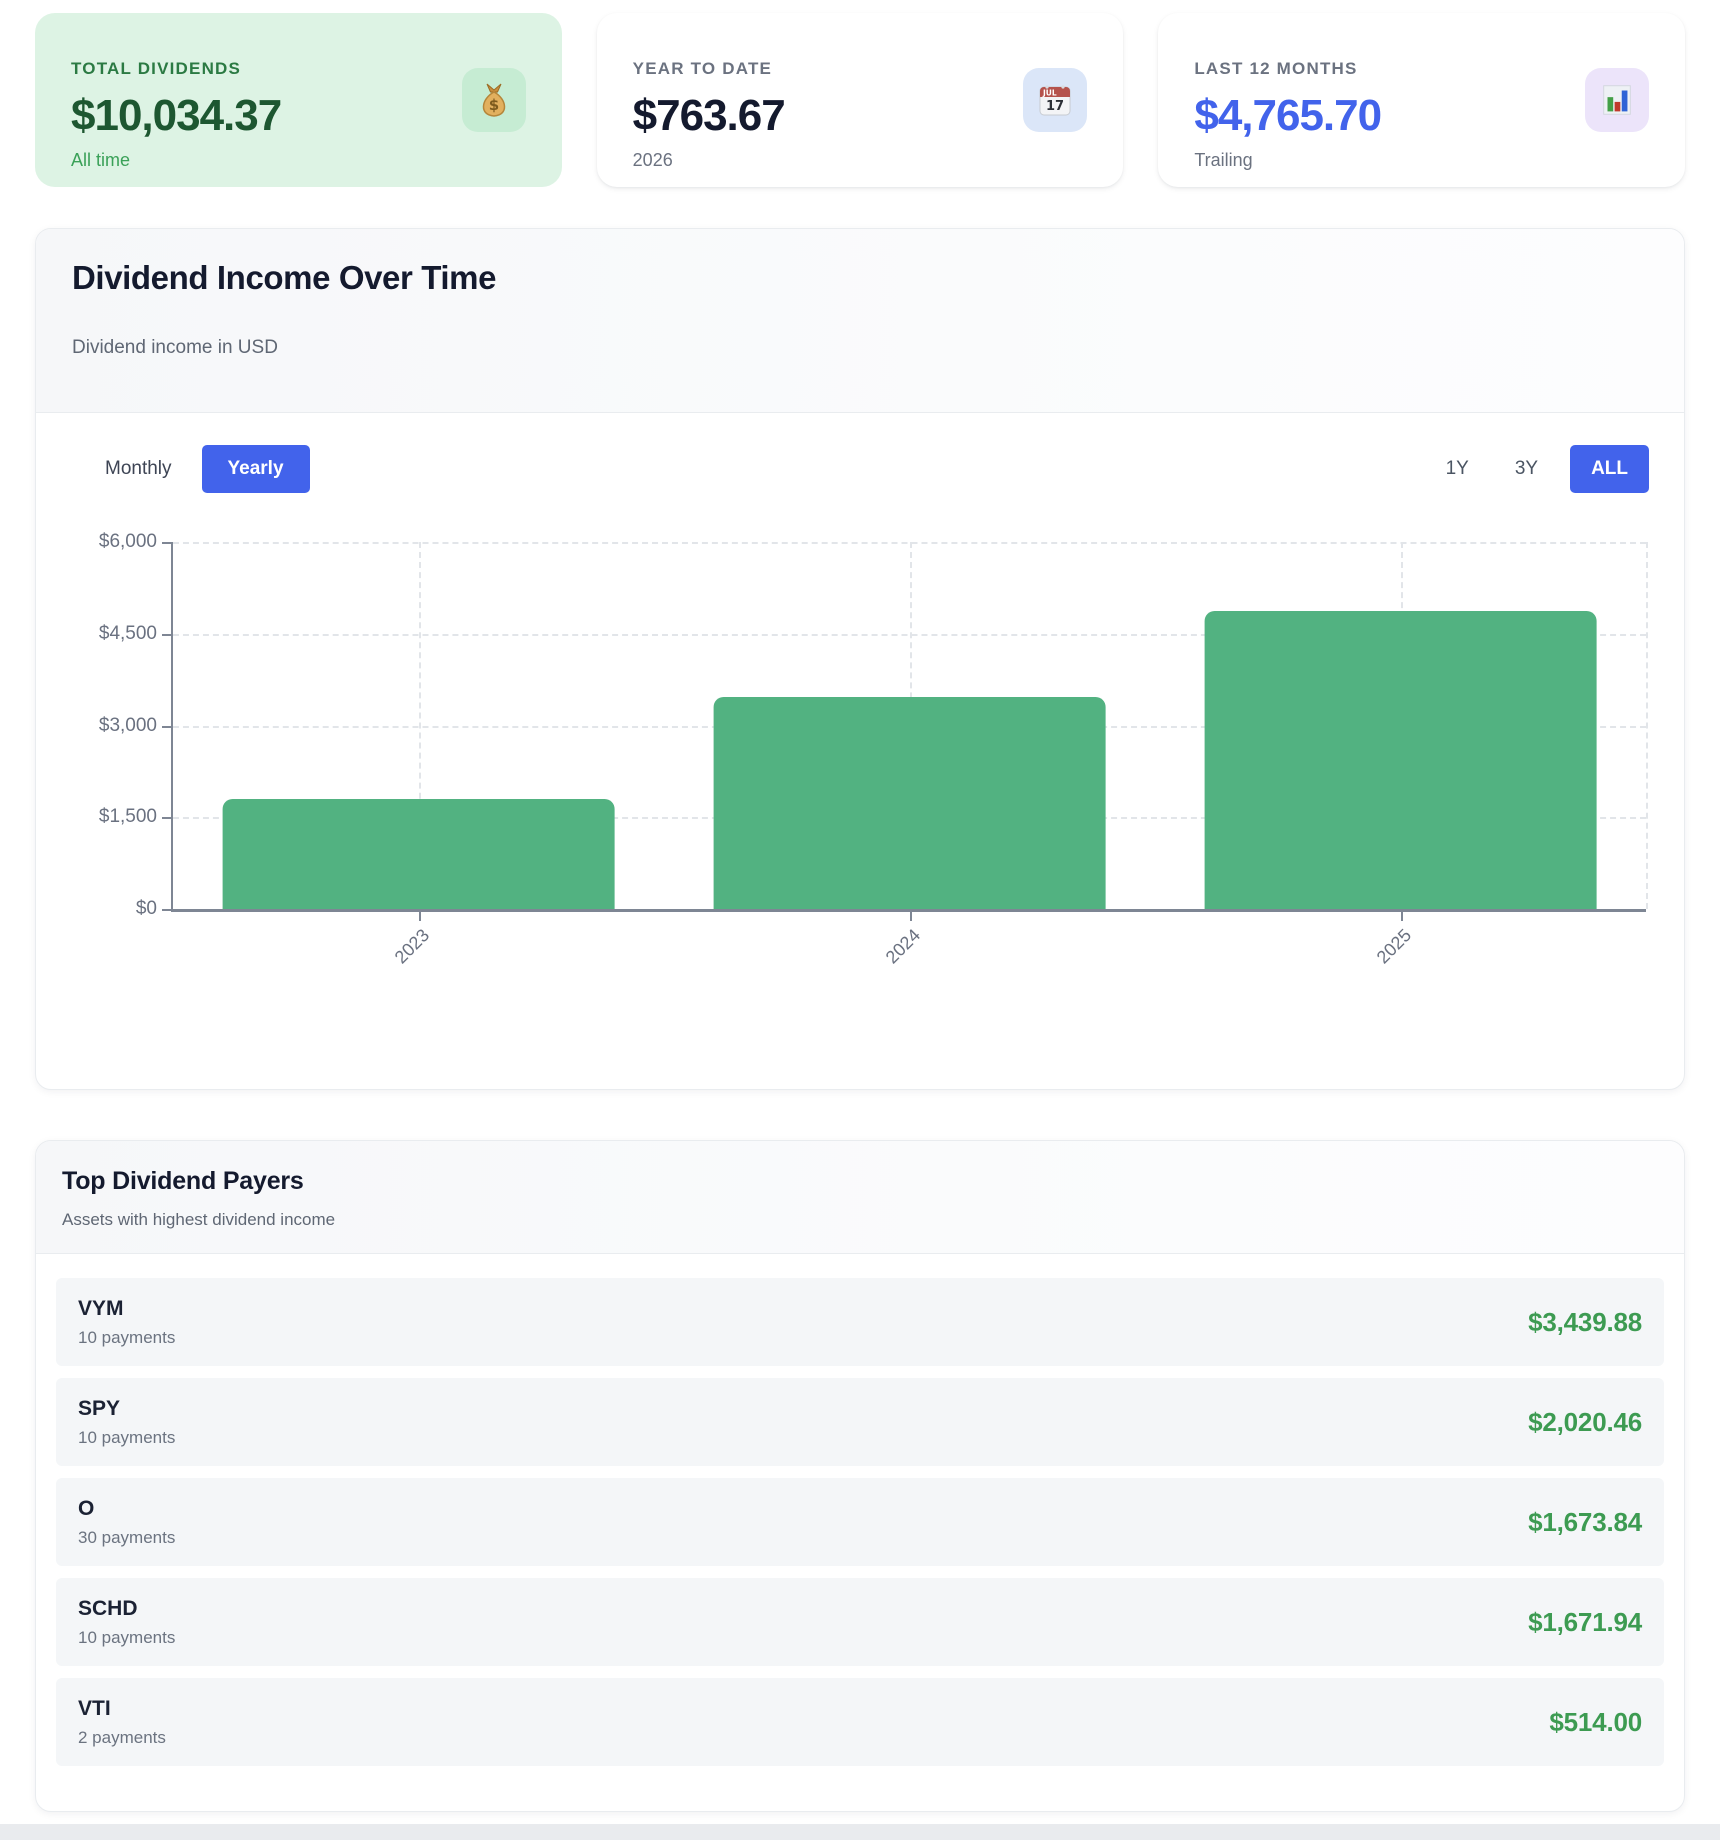 This screenshot has height=1840, width=1720. Describe the element at coordinates (126, 1322) in the screenshot. I see `payer-info: VYM 10 payments` at that location.